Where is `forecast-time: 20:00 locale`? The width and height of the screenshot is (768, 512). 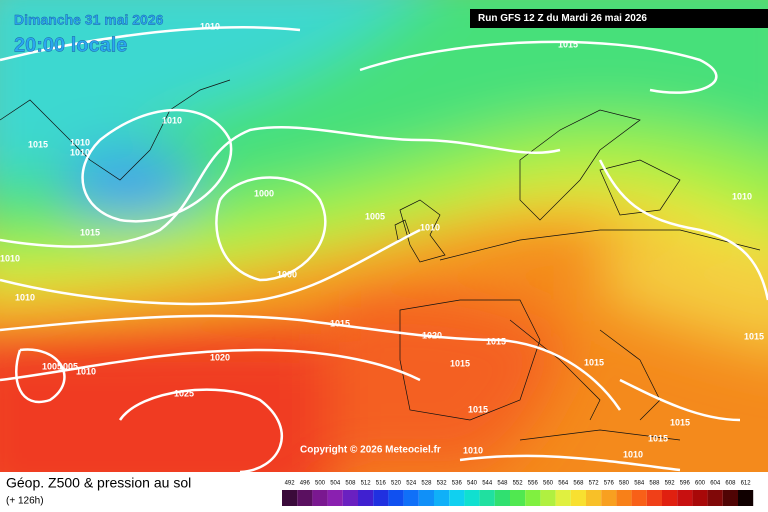
forecast-time: 20:00 locale is located at coordinates (70, 45).